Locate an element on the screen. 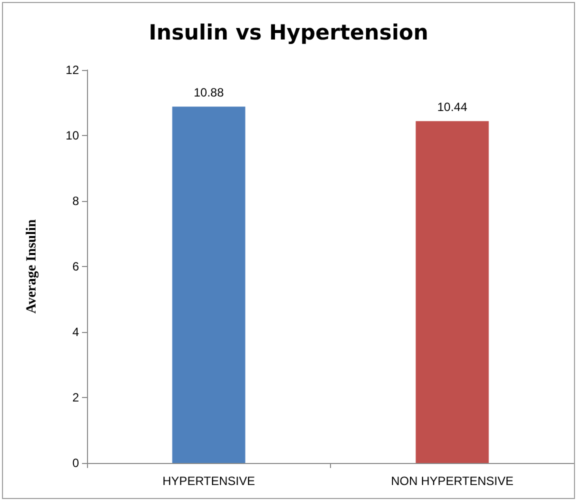 This screenshot has height=501, width=577. chart-title: Insulin vs Hypertension is located at coordinates (288, 32).